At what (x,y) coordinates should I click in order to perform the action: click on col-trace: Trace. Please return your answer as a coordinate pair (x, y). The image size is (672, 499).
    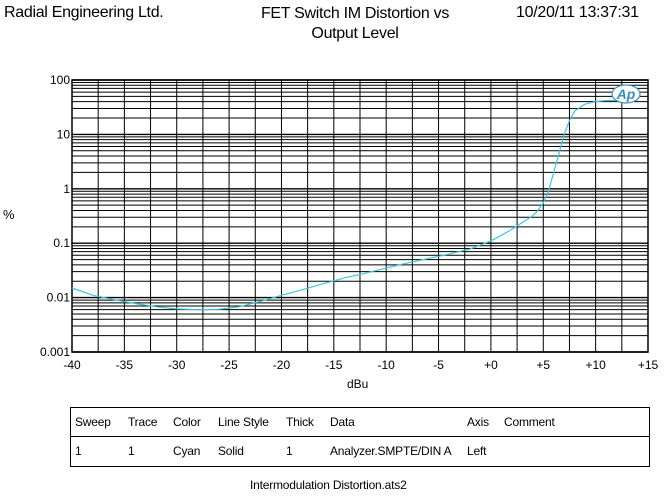
    Looking at the image, I should click on (143, 421).